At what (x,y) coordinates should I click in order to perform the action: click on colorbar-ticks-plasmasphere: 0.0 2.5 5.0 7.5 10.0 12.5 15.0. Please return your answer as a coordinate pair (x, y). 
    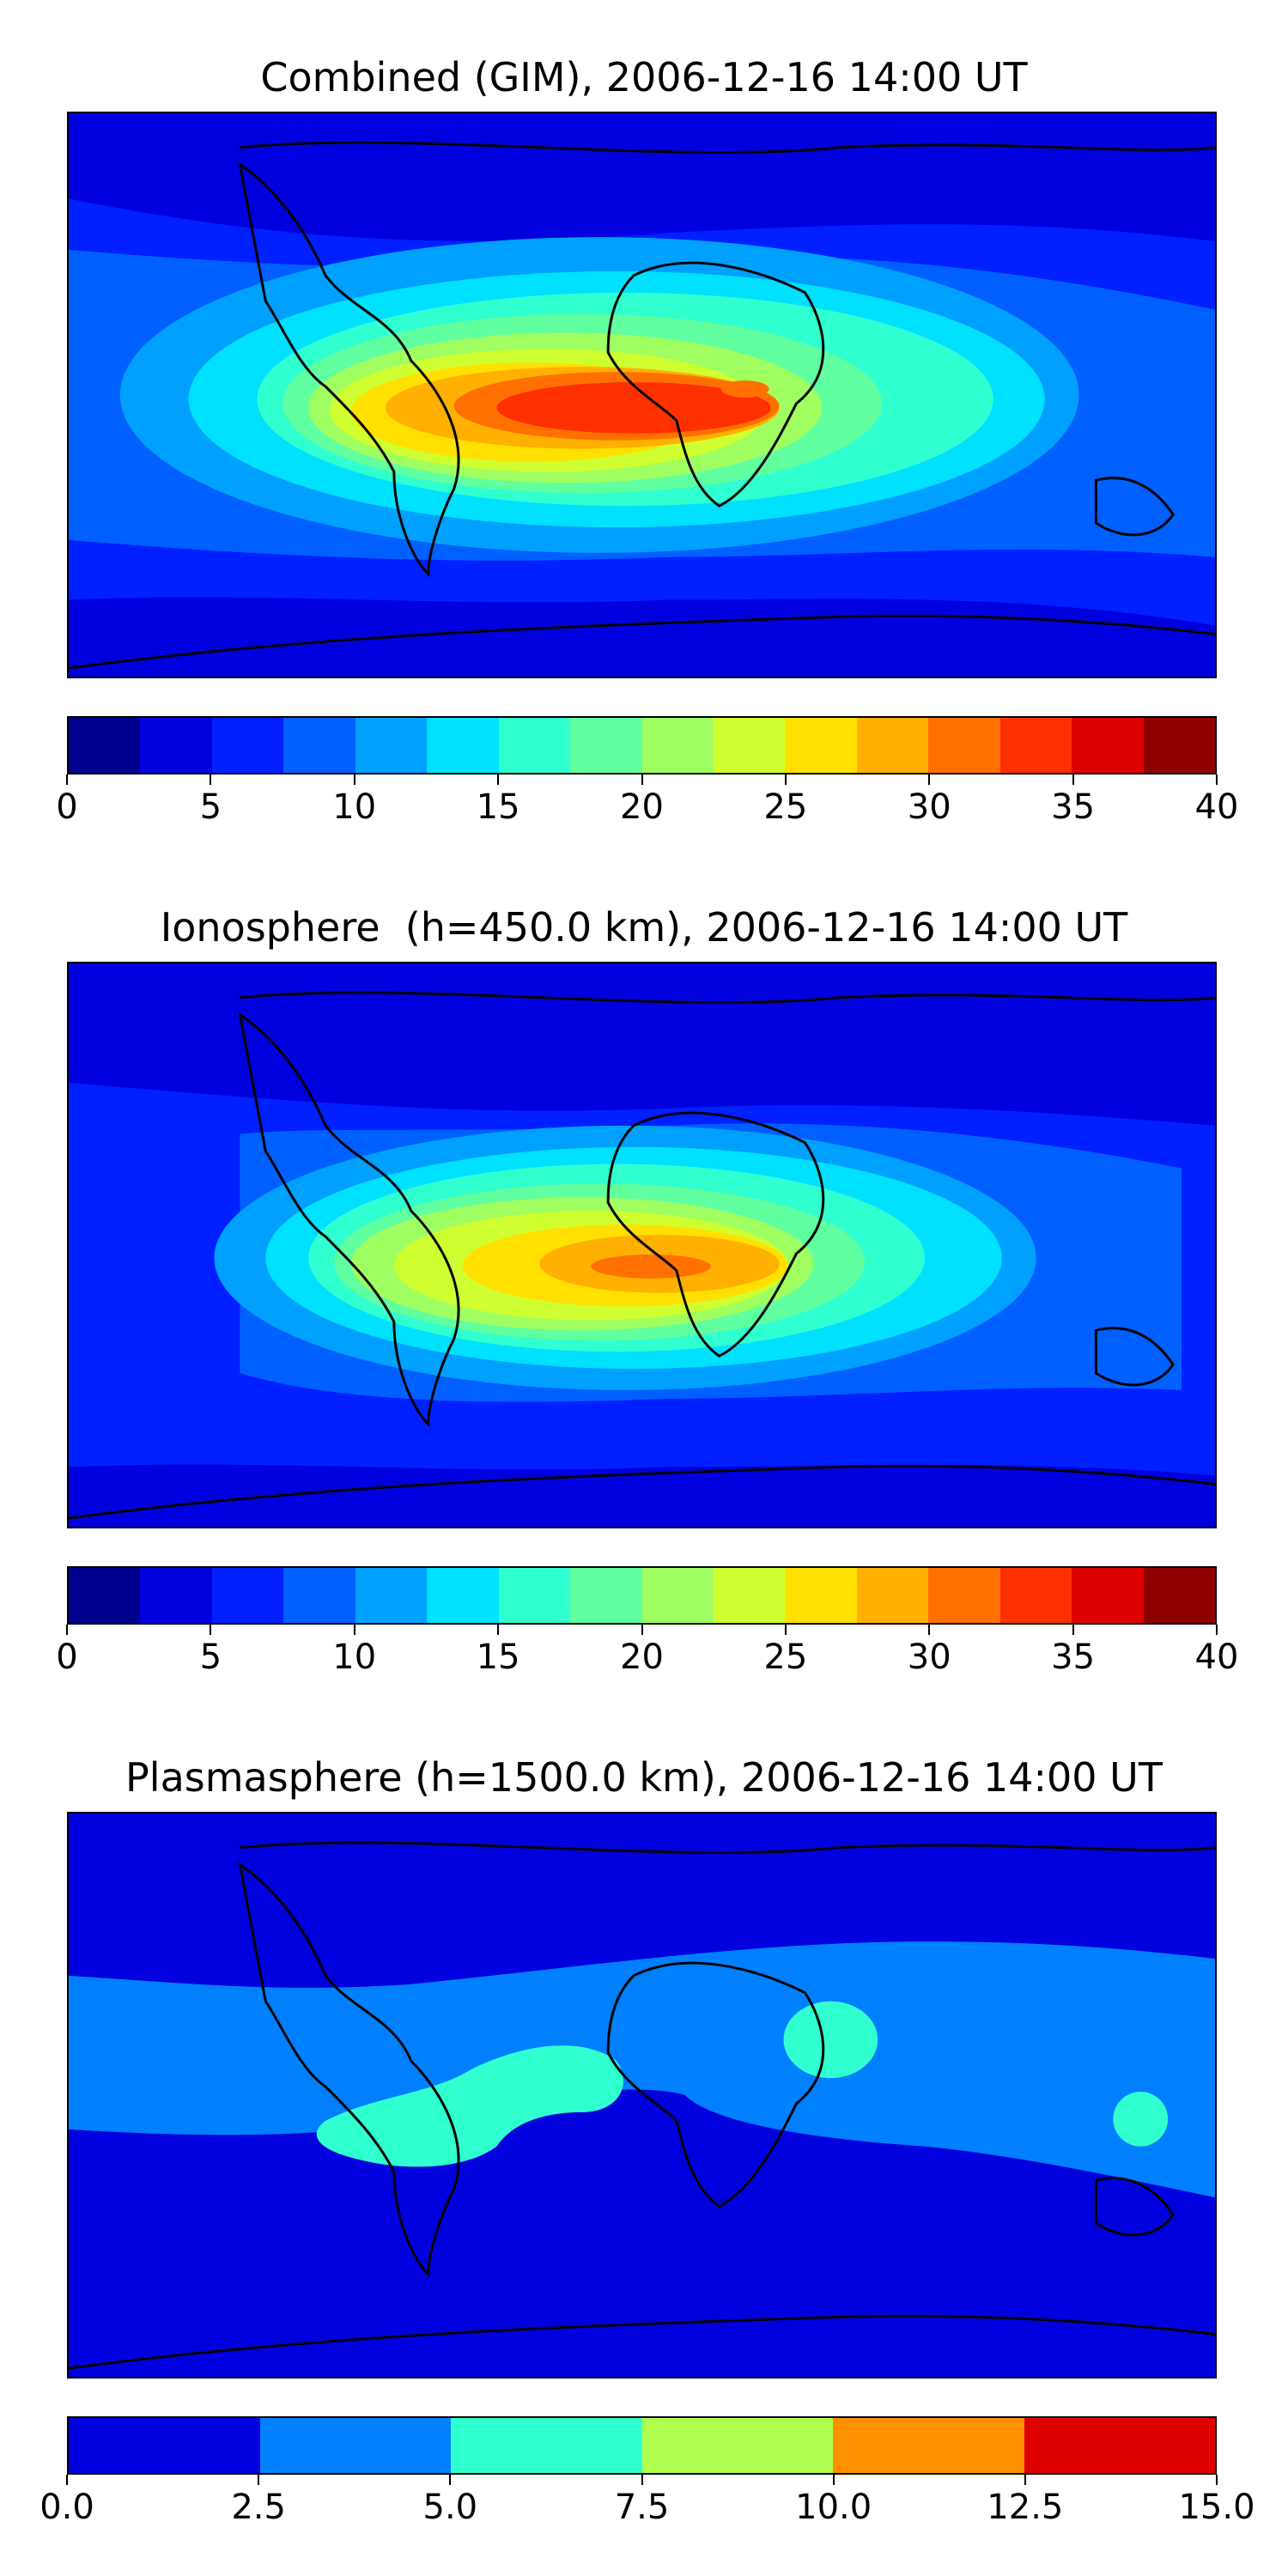
    Looking at the image, I should click on (647, 2501).